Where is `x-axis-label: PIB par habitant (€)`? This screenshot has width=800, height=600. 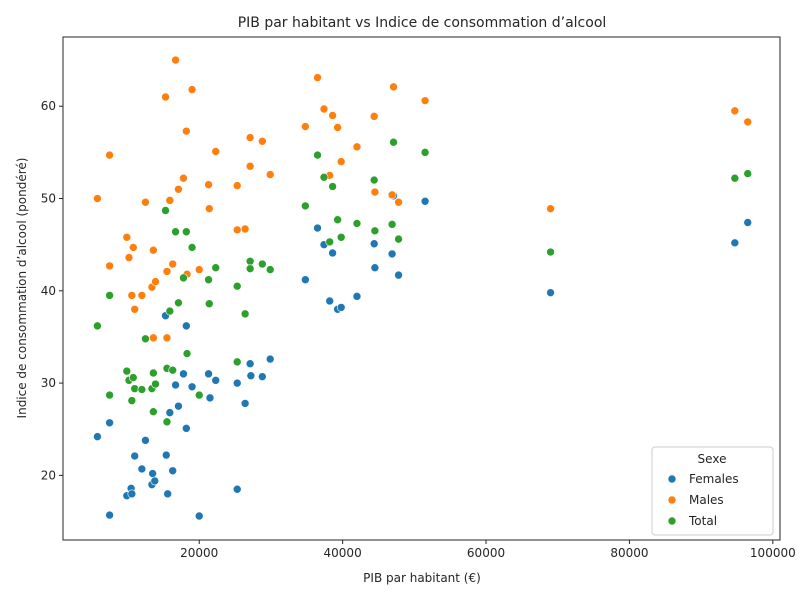 x-axis-label: PIB par habitant (€) is located at coordinates (422, 578).